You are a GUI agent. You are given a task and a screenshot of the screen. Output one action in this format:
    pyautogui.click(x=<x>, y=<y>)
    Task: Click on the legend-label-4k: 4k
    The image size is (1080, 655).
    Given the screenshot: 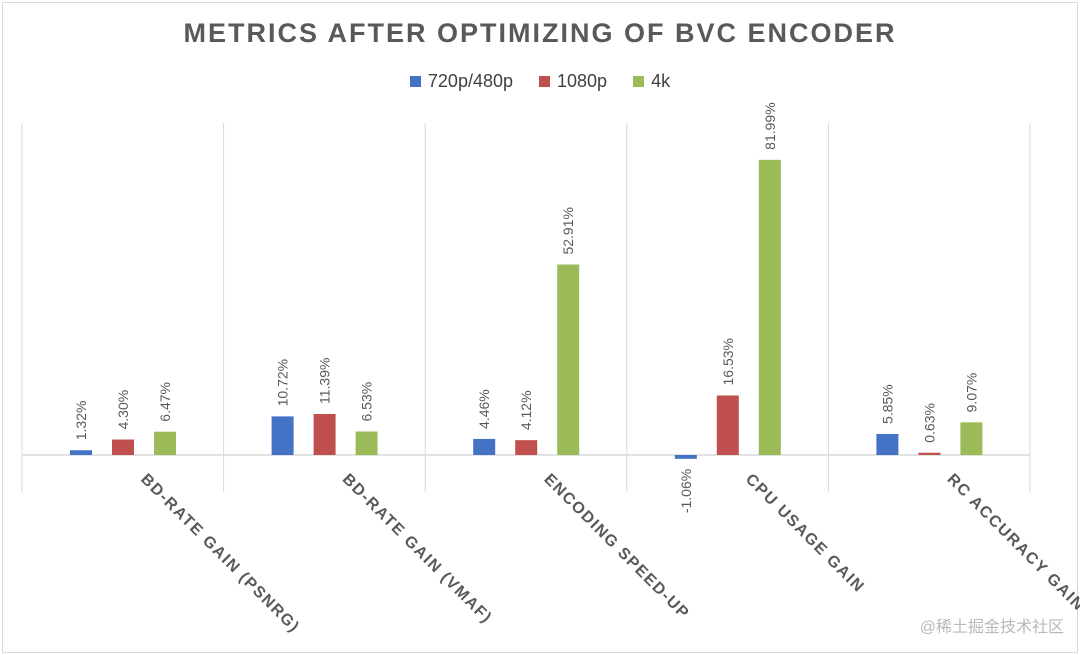 What is the action you would take?
    pyautogui.click(x=661, y=81)
    